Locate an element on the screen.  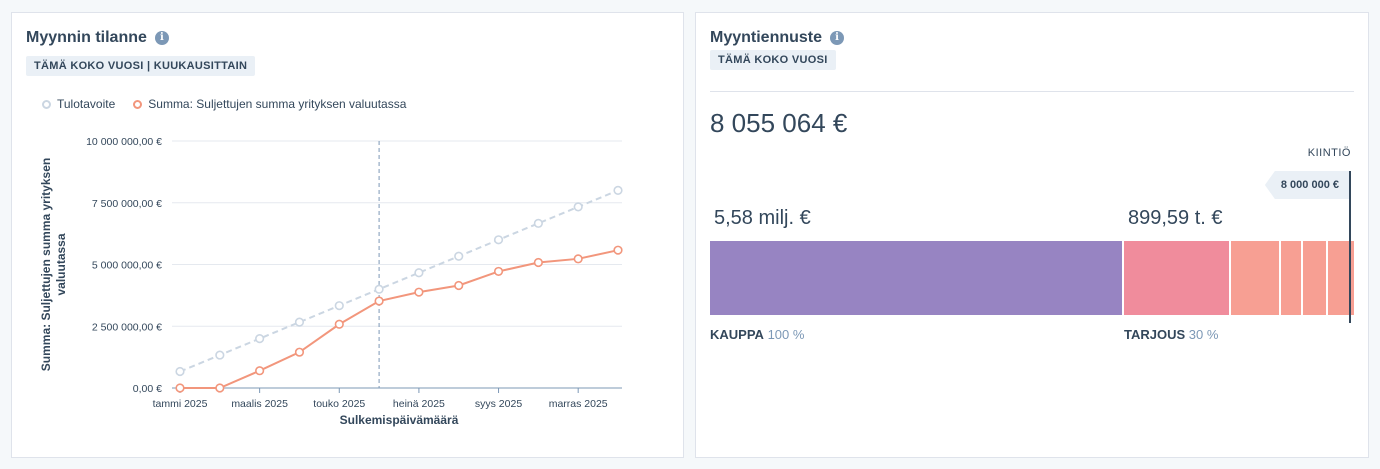
forecast-title-text: Myyntiennuste is located at coordinates (766, 37).